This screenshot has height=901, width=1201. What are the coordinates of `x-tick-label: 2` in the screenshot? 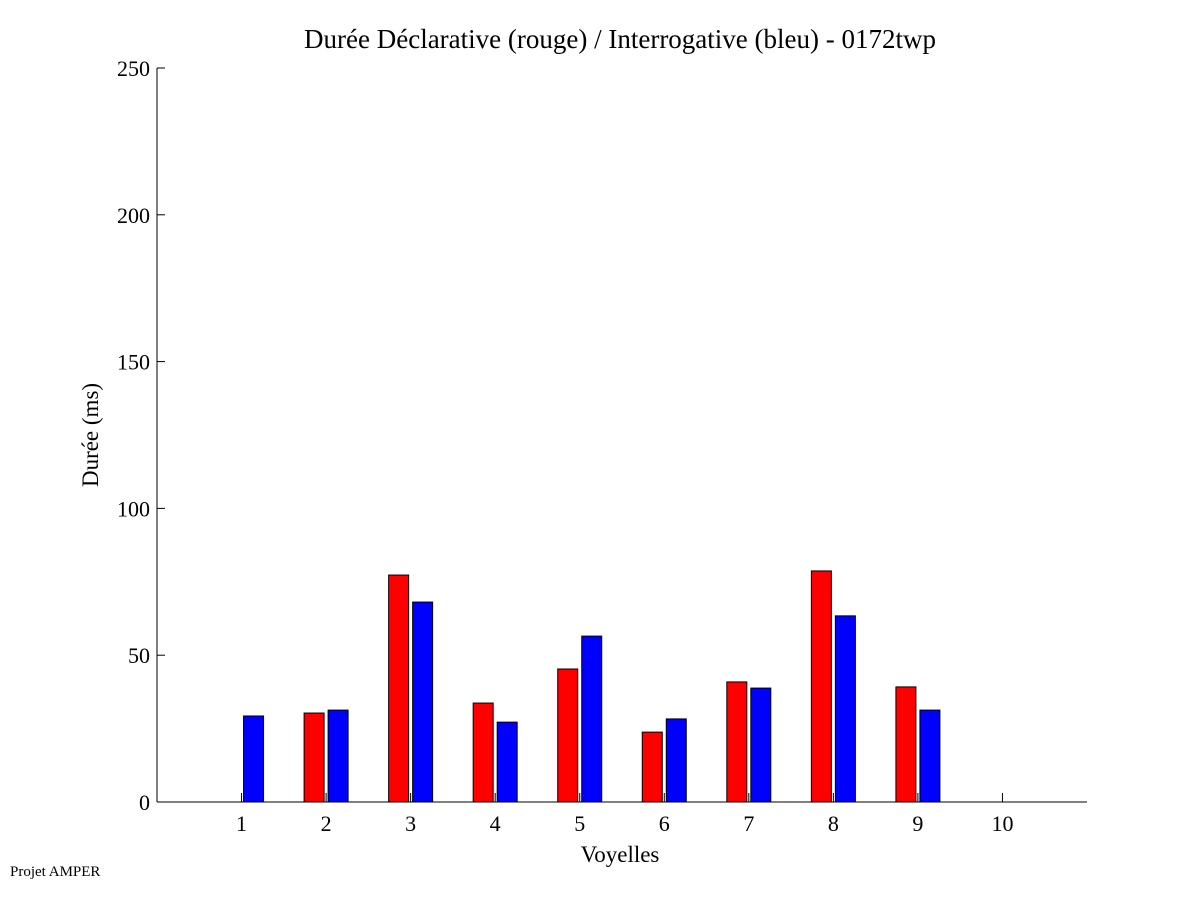 It's located at (326, 823).